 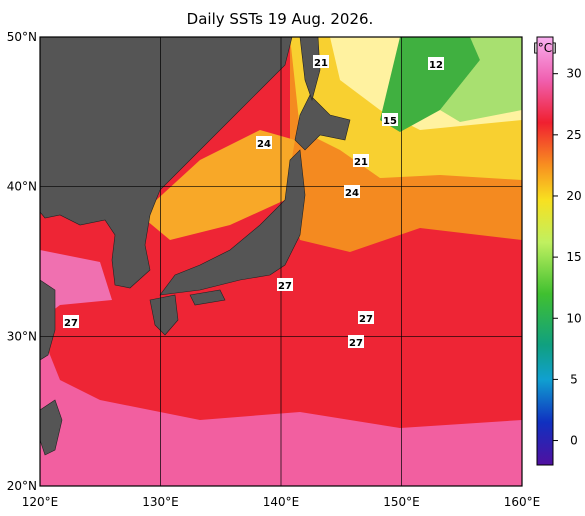 What do you see at coordinates (573, 196) in the screenshot?
I see `colorbar-tick-label: 20` at bounding box center [573, 196].